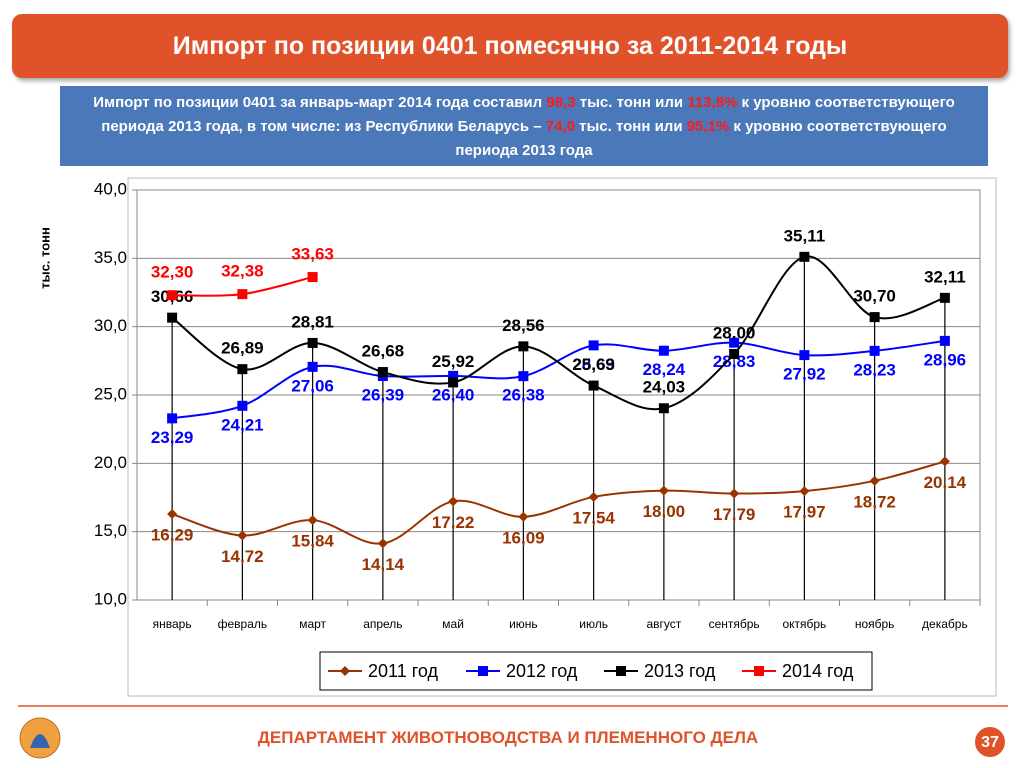 The width and height of the screenshot is (1024, 768). I want to click on highlight: 113,8%, so click(712, 102).